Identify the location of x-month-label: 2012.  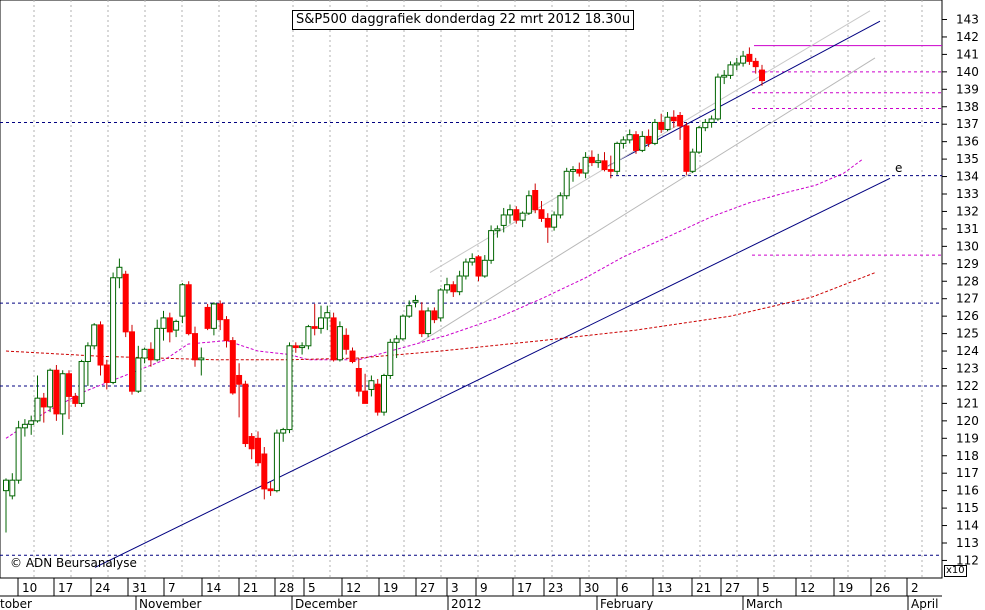
(466, 603).